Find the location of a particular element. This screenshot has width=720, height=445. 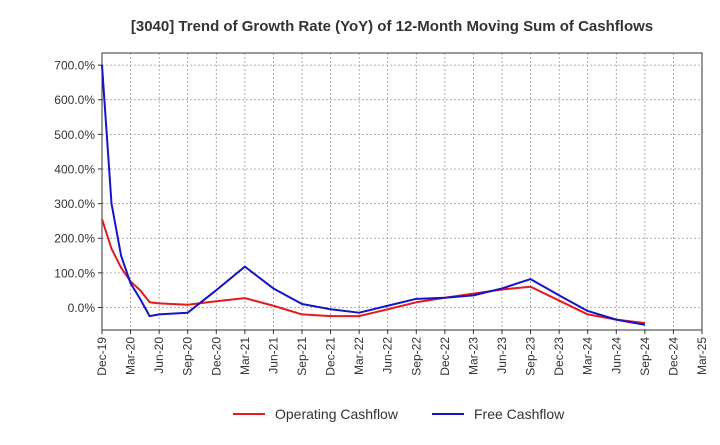

x-tick-label: Dec-19 is located at coordinates (102, 356).